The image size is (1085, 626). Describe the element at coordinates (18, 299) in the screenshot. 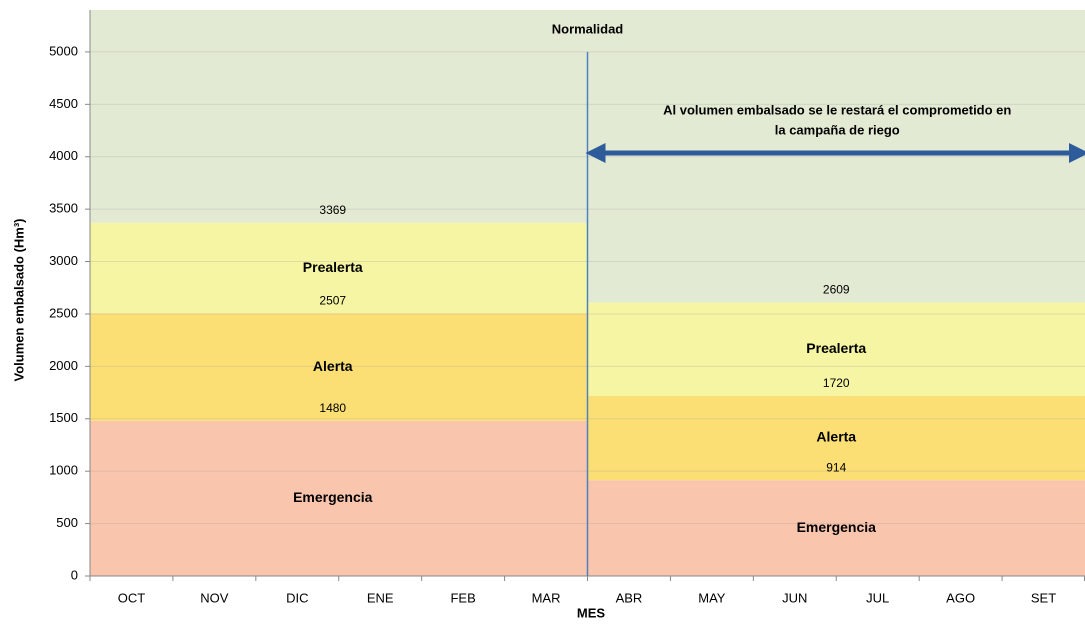

I see `y-axis-title: Volumen embalsado (Hm³)` at that location.